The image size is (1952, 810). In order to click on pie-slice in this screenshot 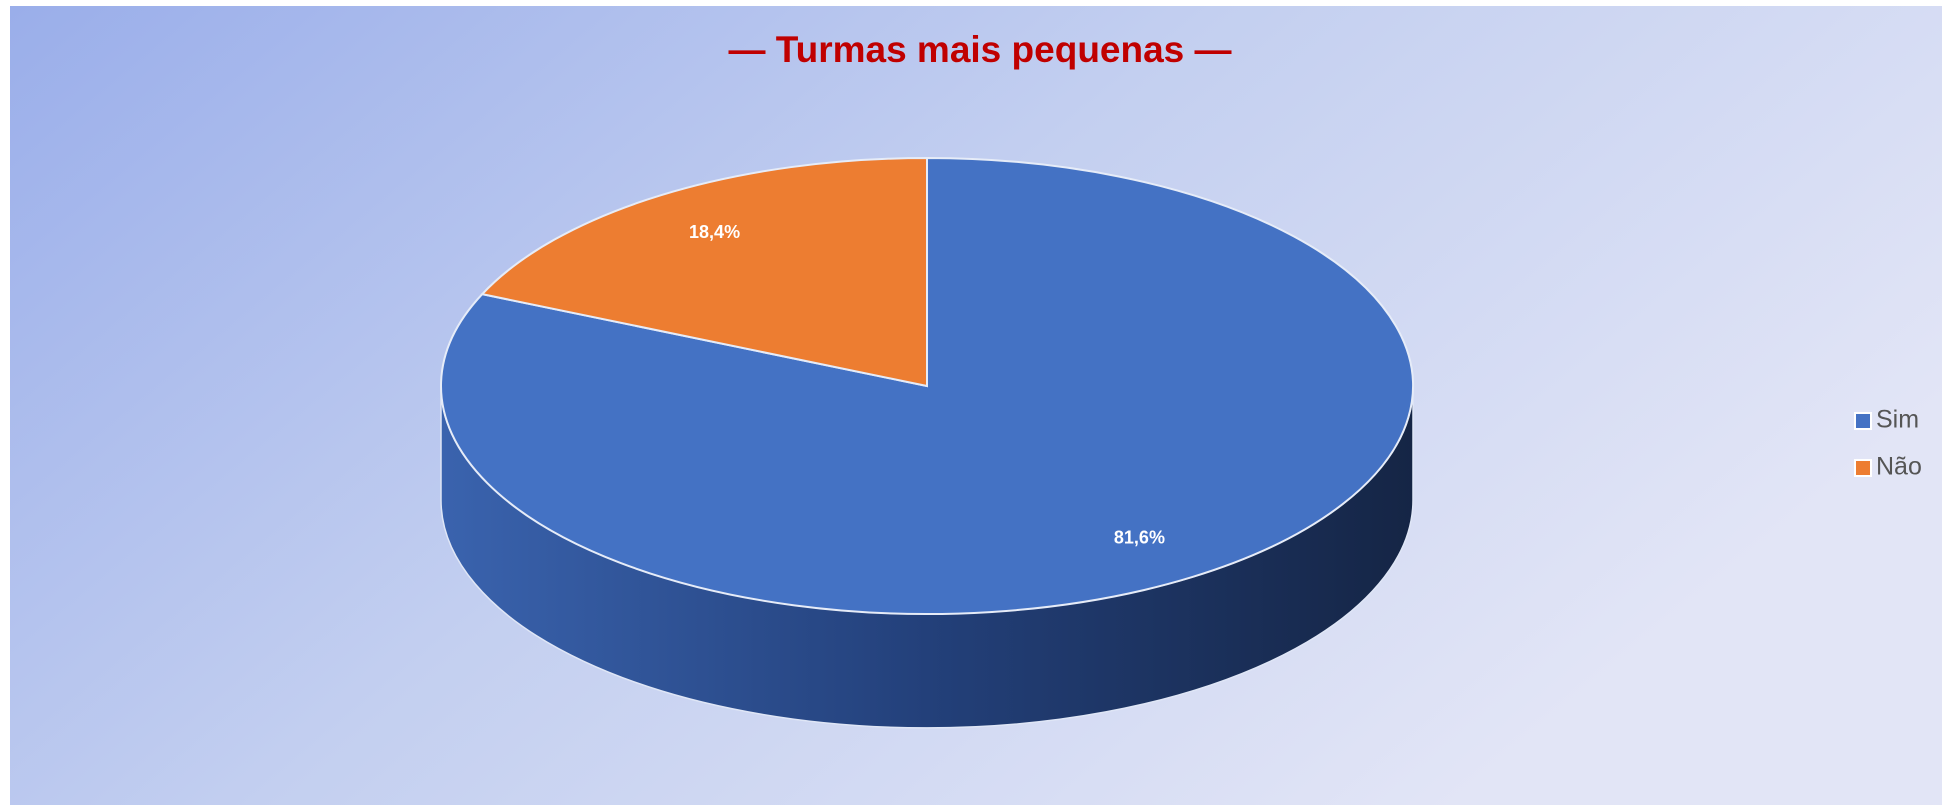, I will do `click(704, 272)`.